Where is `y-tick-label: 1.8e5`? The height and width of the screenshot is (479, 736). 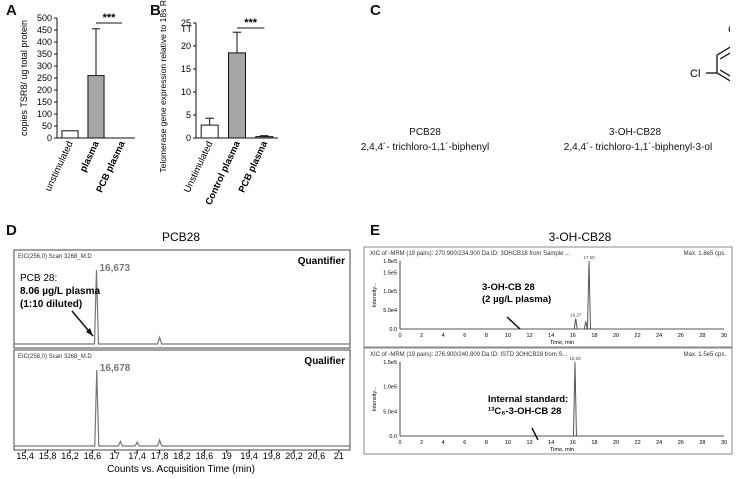
y-tick-label: 1.8e5 is located at coordinates (390, 262).